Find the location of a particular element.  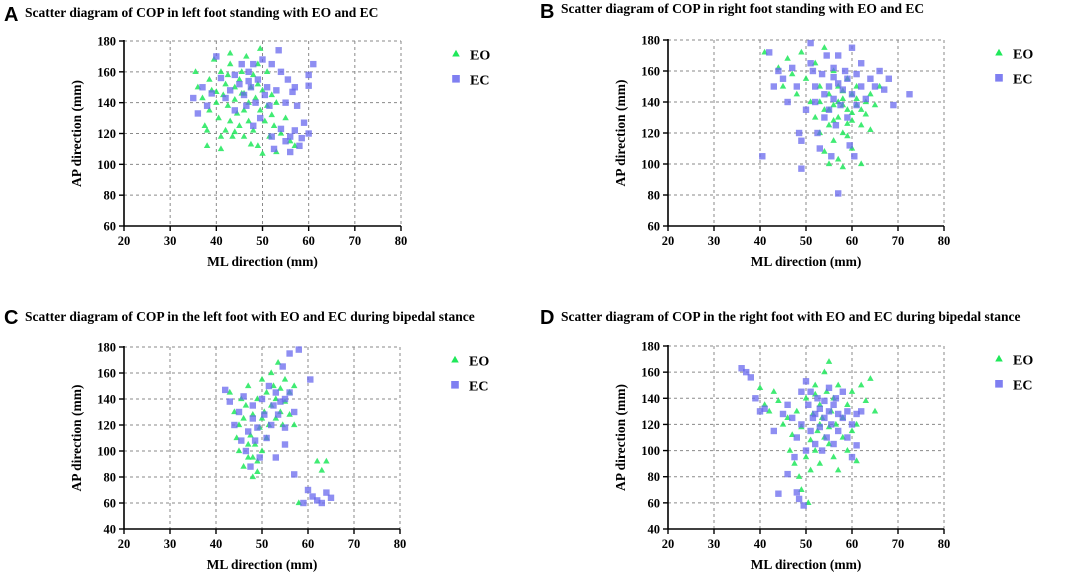

panel-letter-c: C is located at coordinates (11, 318).